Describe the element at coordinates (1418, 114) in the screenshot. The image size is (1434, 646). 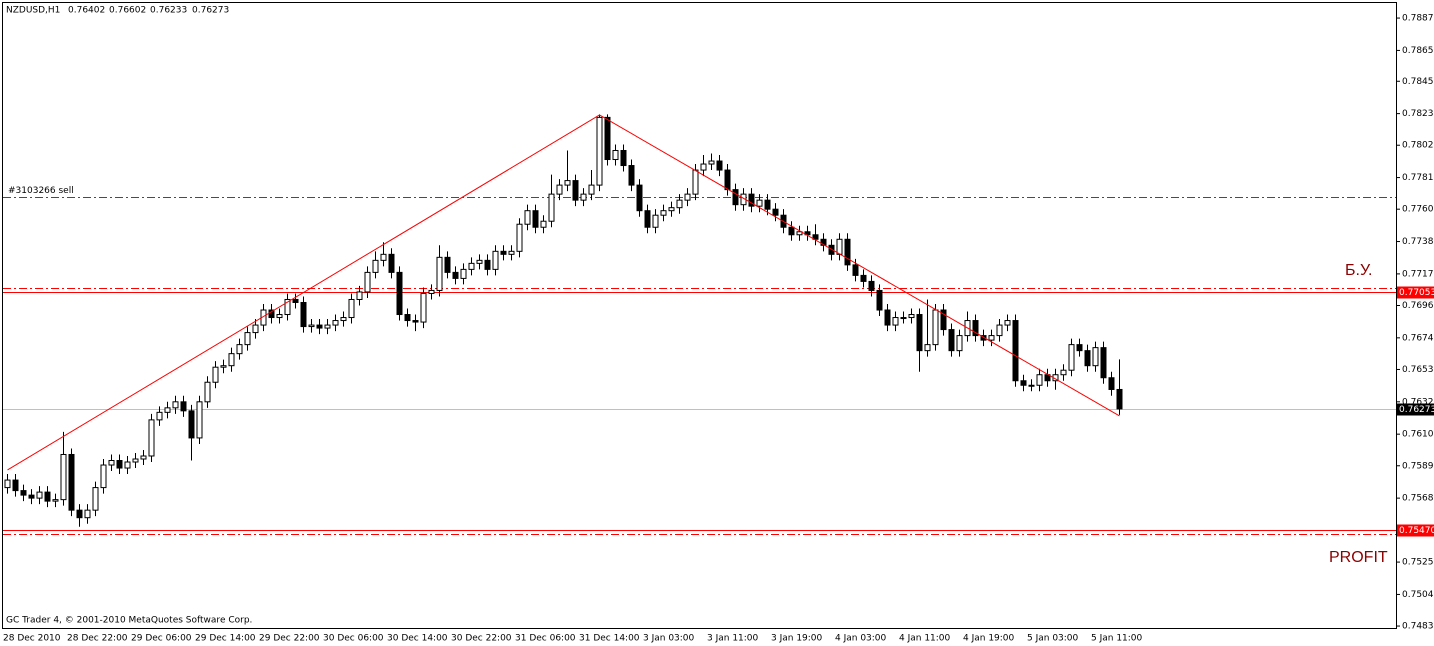
I see `y-tick-label: 0.78235` at that location.